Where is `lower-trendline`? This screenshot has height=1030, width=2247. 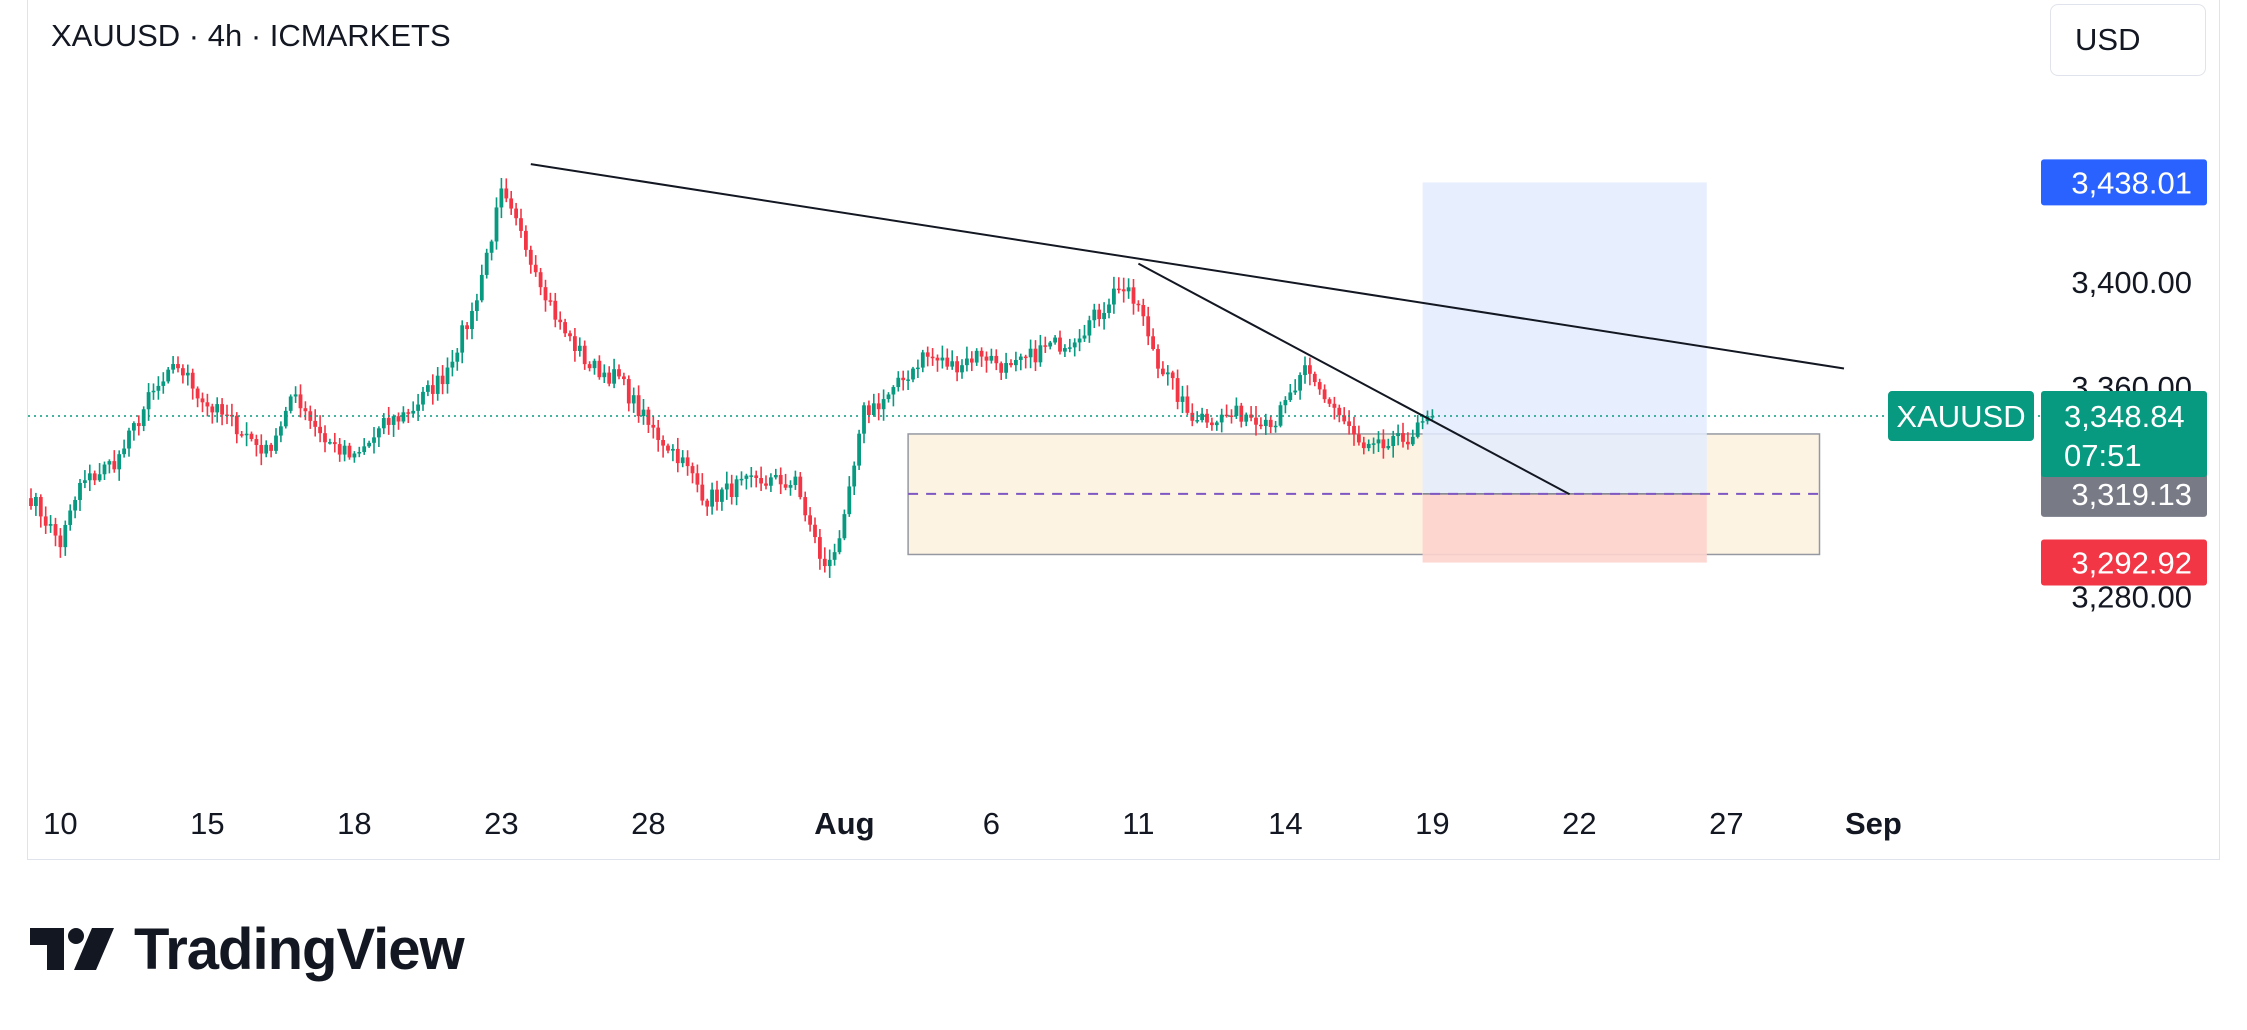
lower-trendline is located at coordinates (1354, 379).